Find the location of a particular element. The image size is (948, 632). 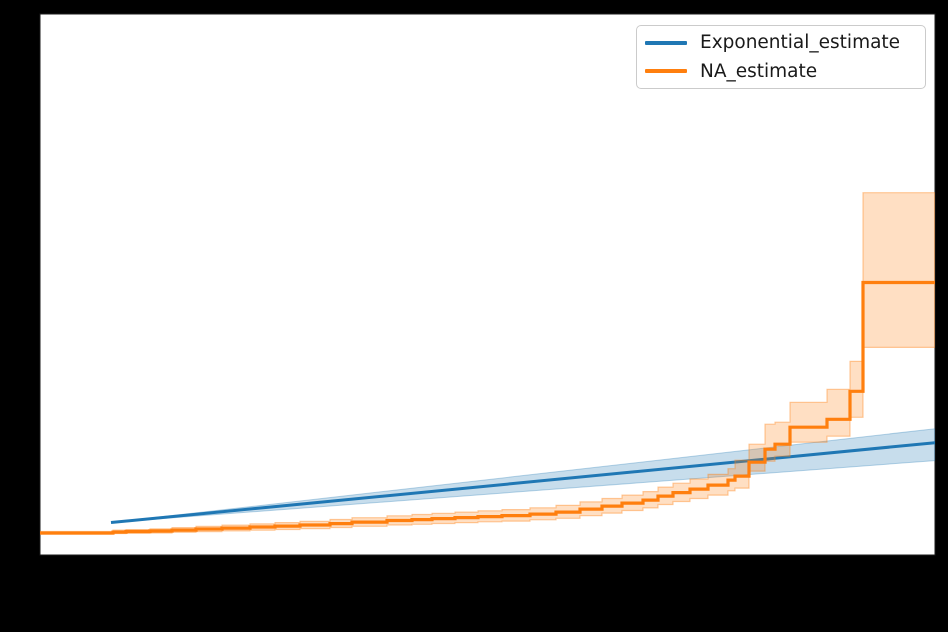

legend-box: Exponential_estimate NA_estimate is located at coordinates (781, 57).